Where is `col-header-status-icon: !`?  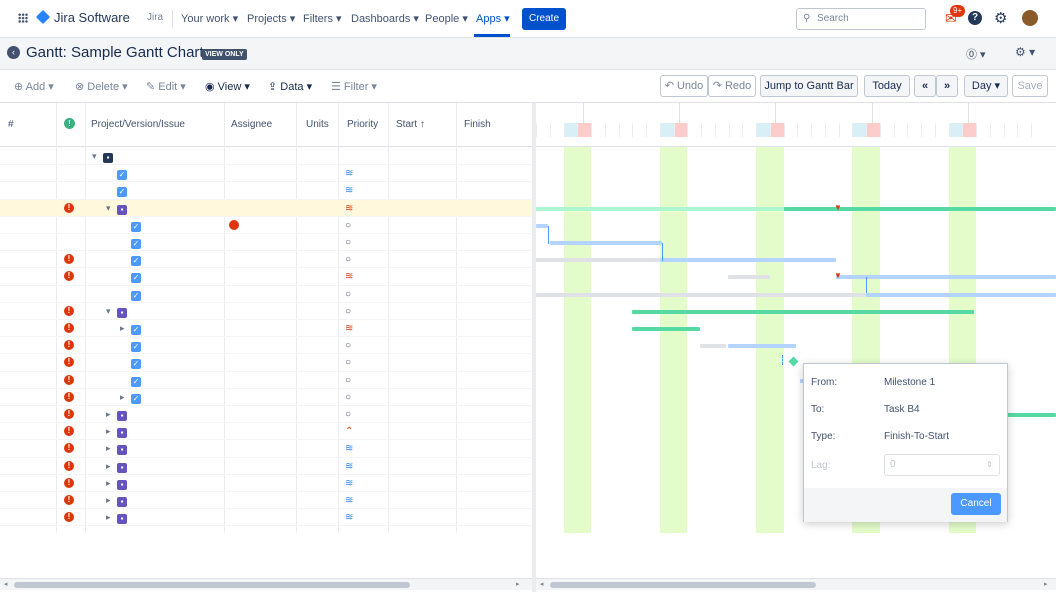
col-header-status-icon: ! is located at coordinates (69, 123).